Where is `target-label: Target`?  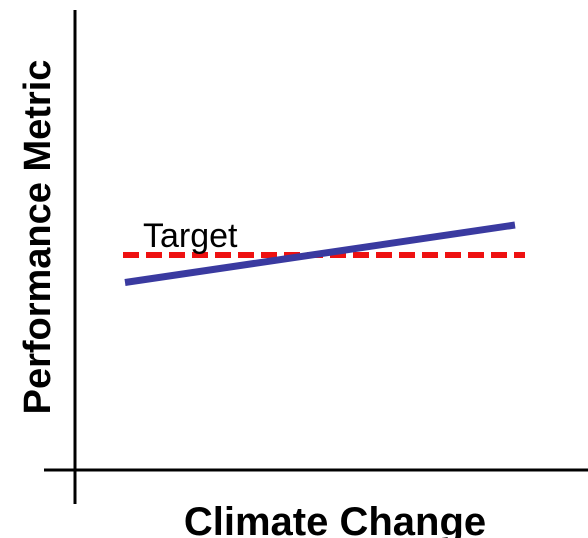 target-label: Target is located at coordinates (190, 236).